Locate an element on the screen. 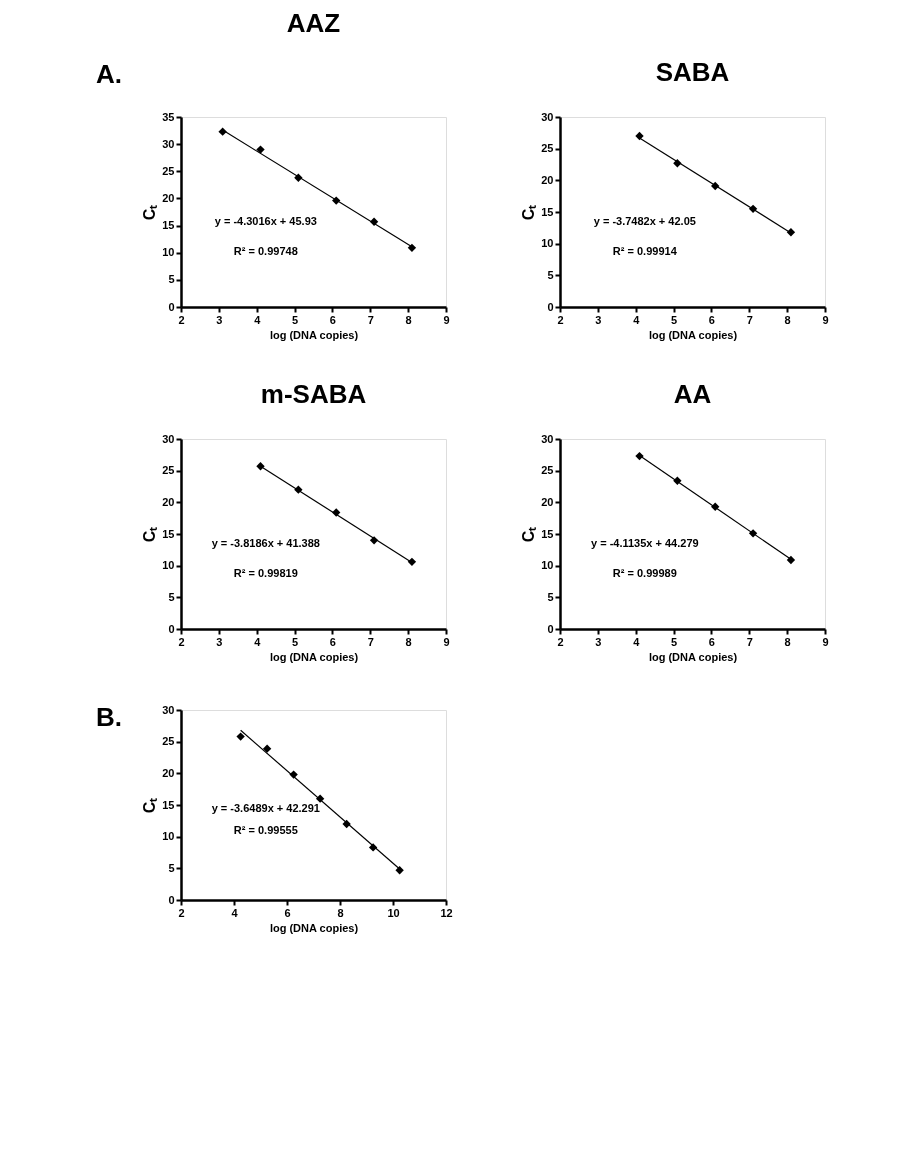 The image size is (899, 1149). chart-title: m-SABA is located at coordinates (313, 394).